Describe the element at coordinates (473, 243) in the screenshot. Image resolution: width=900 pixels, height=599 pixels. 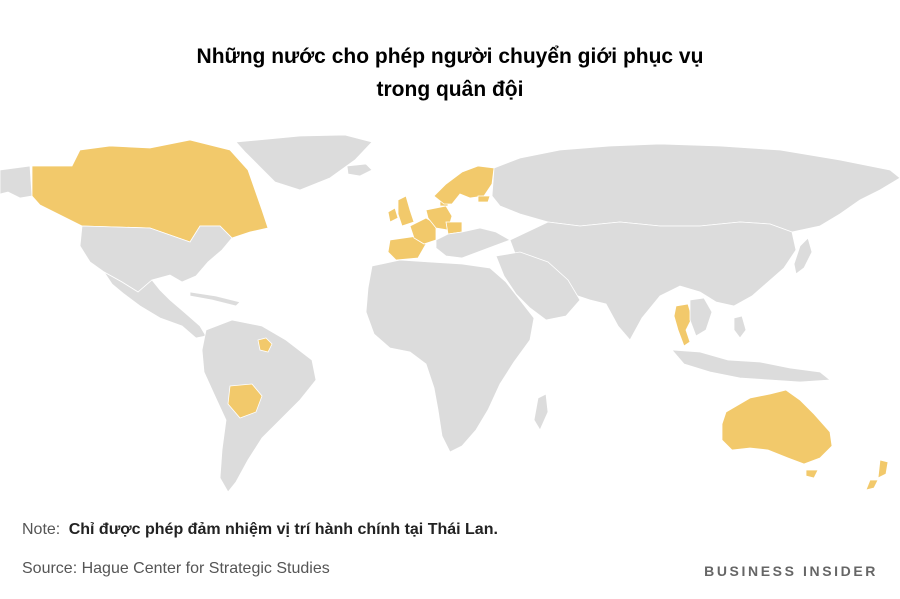
I see `rest-of-europe` at that location.